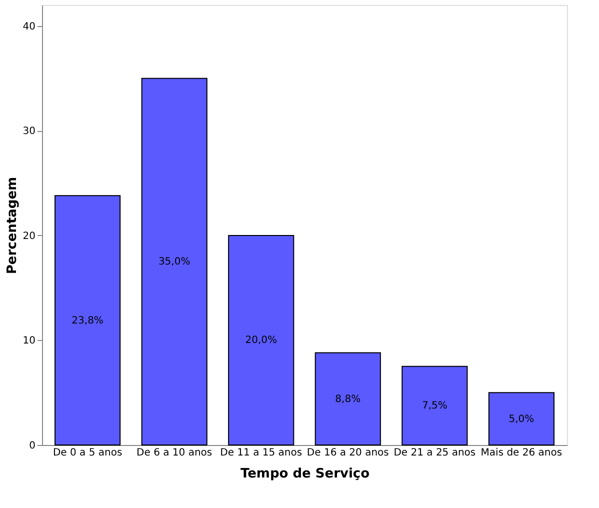 This screenshot has width=599, height=508. I want to click on data-label: 35,0%, so click(174, 262).